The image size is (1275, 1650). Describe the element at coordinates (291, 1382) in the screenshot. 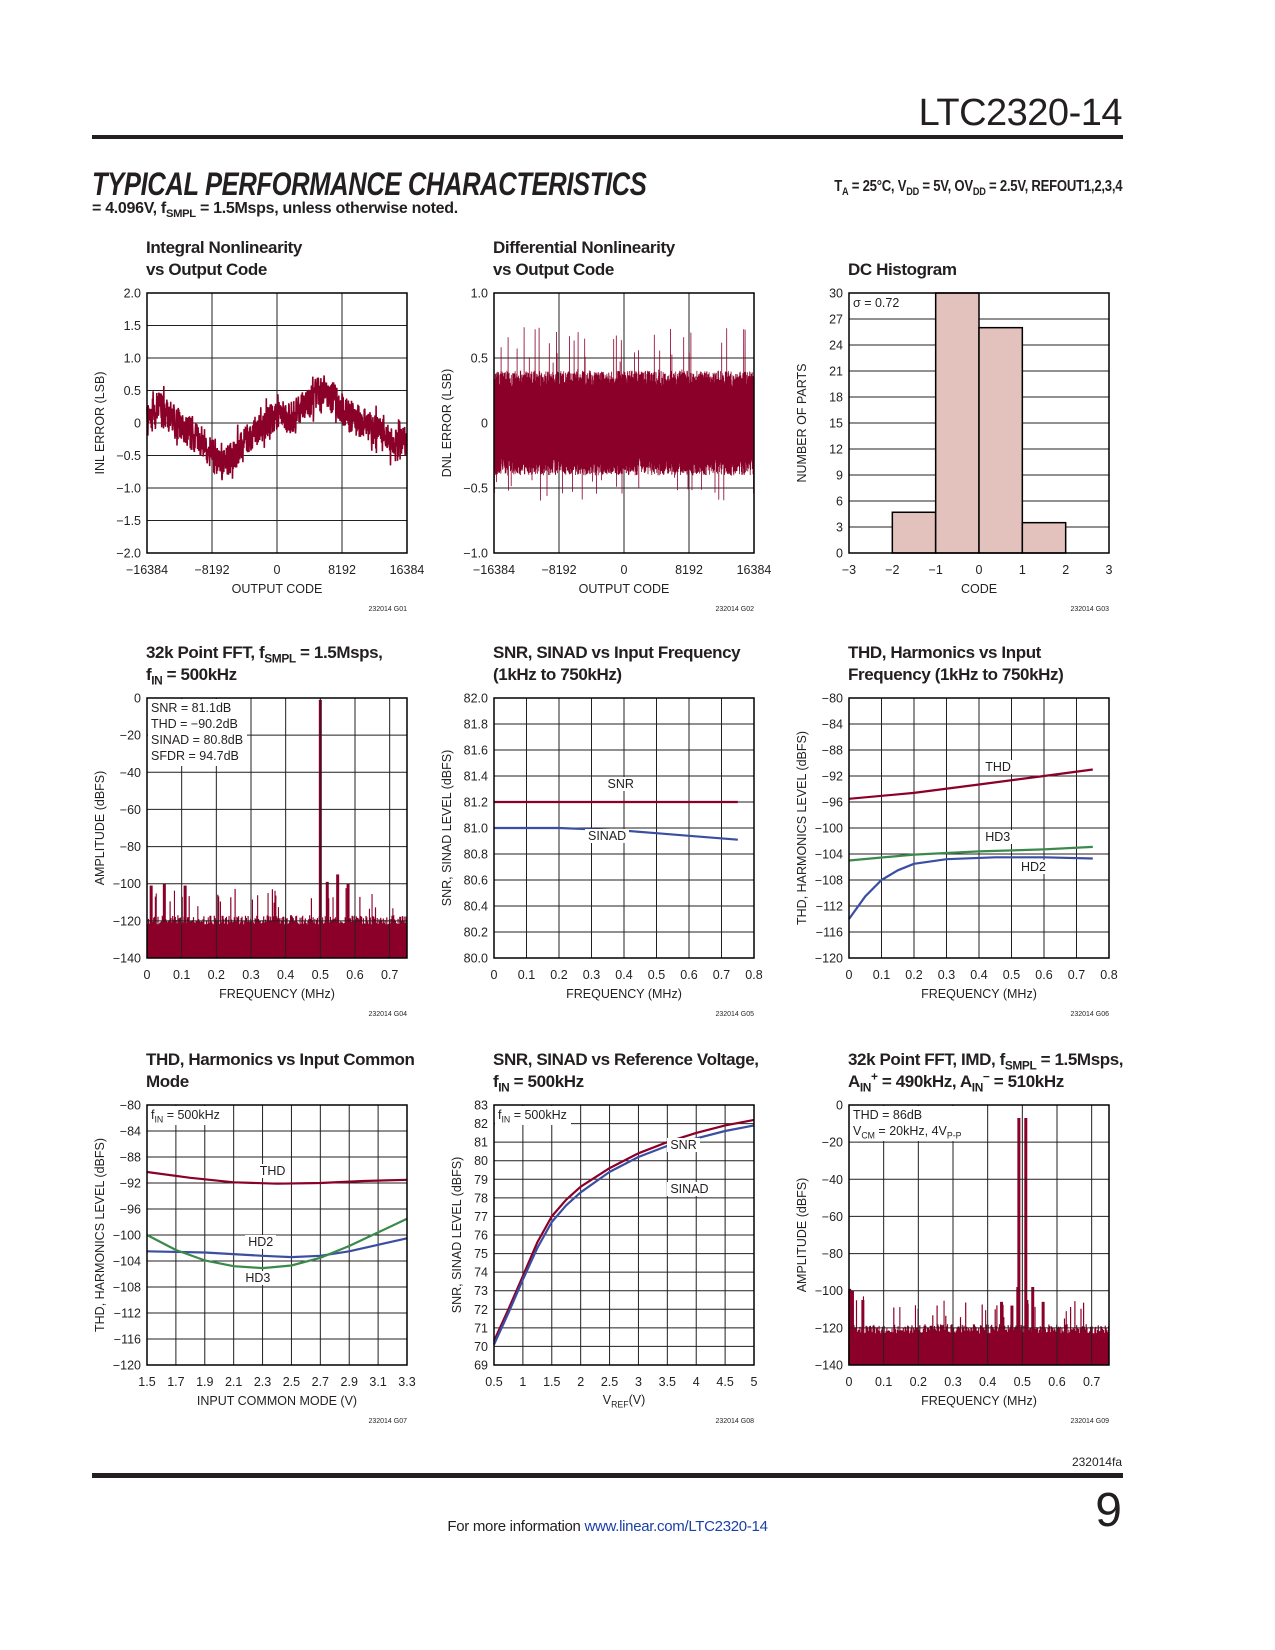

I see `x-tick-label: 2.5` at that location.